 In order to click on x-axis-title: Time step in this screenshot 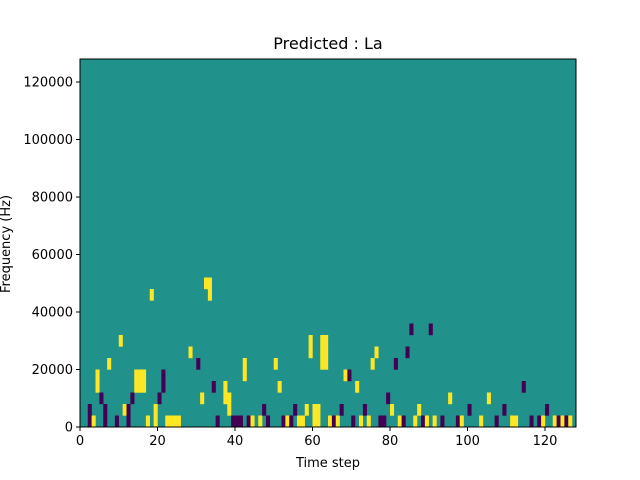, I will do `click(327, 463)`.